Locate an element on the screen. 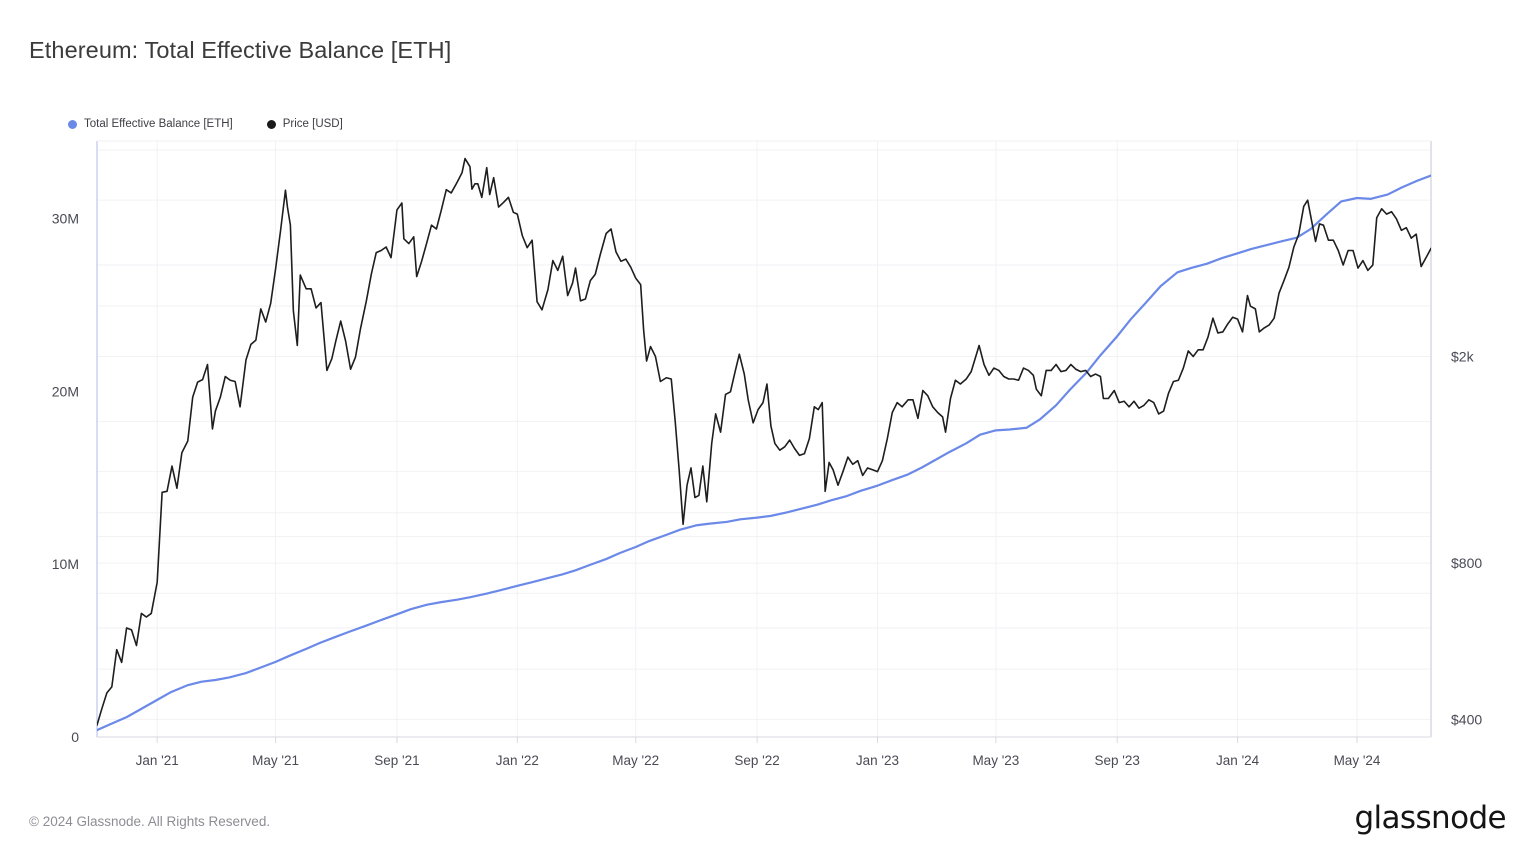 This screenshot has height=864, width=1536. x-axis-tick-label: Sep '21 is located at coordinates (396, 760).